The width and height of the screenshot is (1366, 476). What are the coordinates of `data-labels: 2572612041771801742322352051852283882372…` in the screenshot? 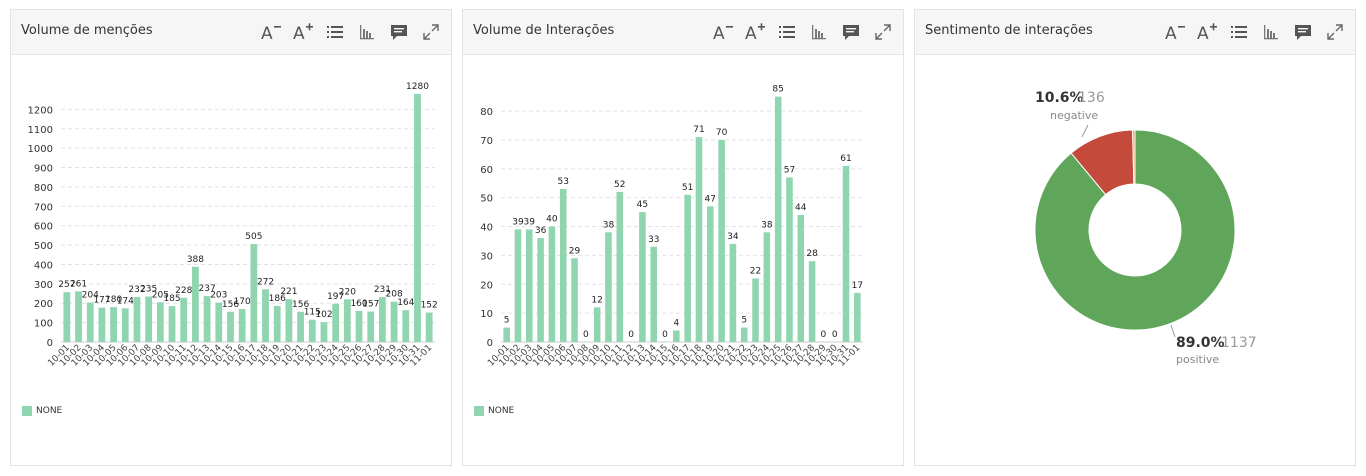 It's located at (248, 201).